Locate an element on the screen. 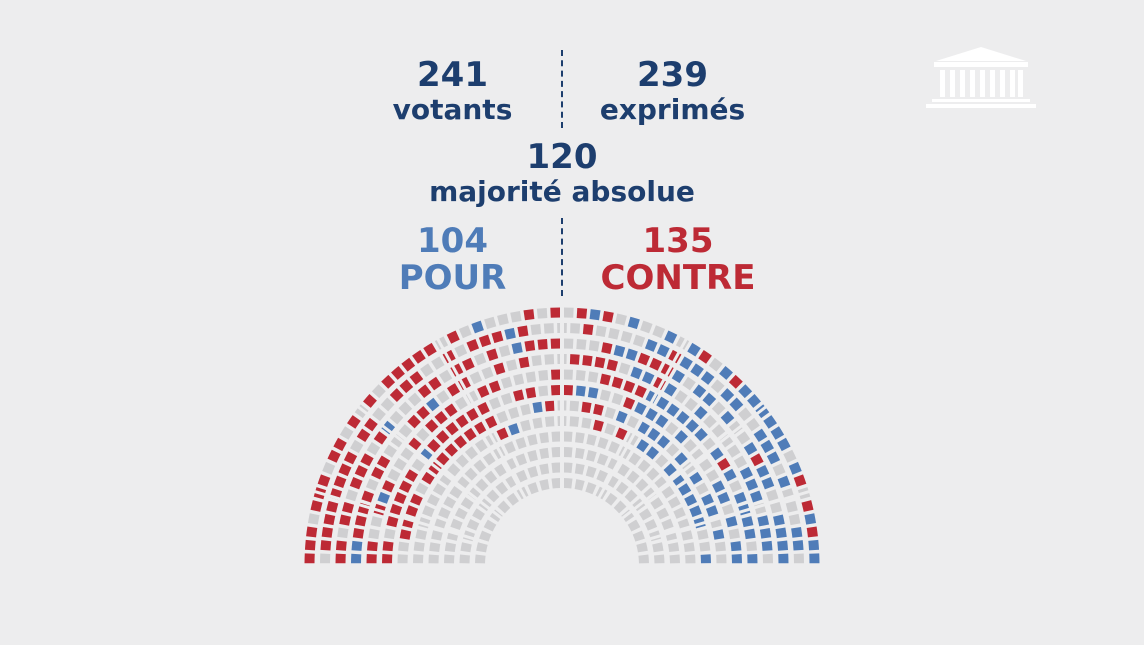 This screenshot has height=645, width=1144. majorite-value: 120 is located at coordinates (562, 157).